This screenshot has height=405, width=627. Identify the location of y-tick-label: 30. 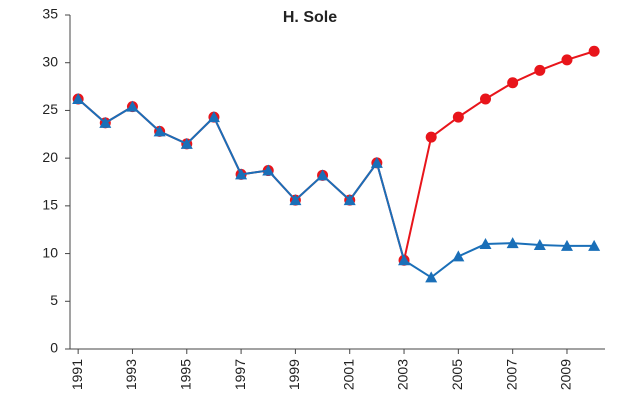
(50, 61).